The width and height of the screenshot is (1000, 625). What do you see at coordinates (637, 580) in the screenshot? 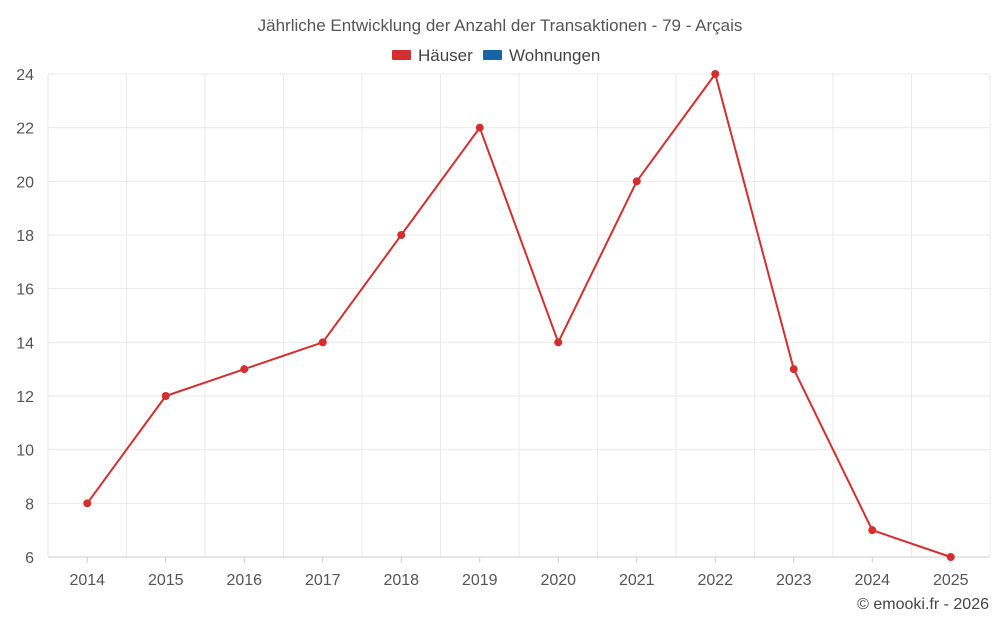
I see `x-tick-label: 2021` at bounding box center [637, 580].